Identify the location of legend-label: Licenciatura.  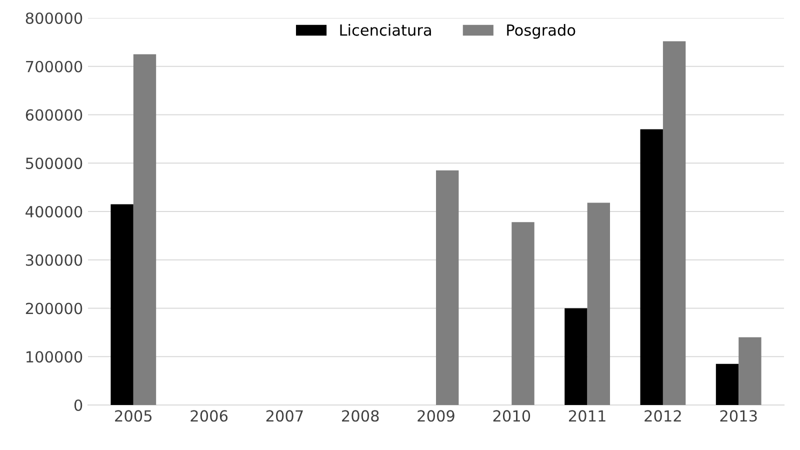
(385, 30).